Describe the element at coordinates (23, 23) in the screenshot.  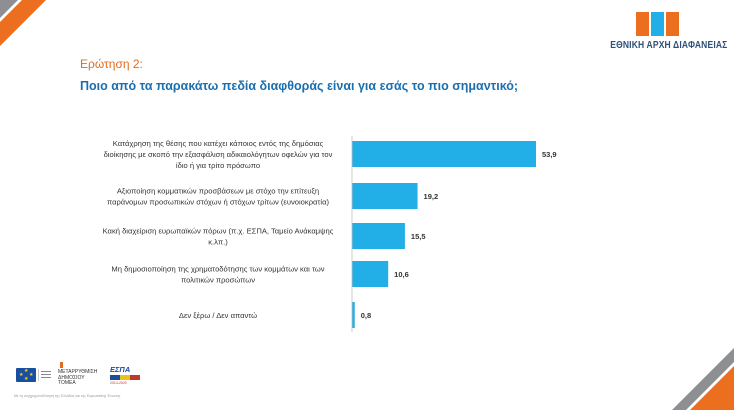
I see `corner-stripes-top-left` at that location.